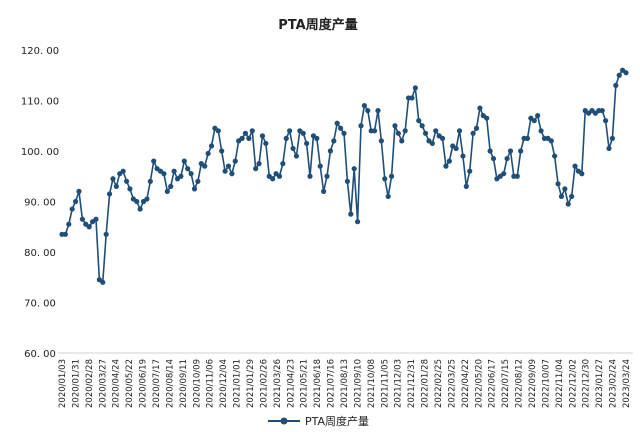 This screenshot has height=432, width=640. What do you see at coordinates (317, 25) in the screenshot?
I see `chart-title: PTA周度产量` at bounding box center [317, 25].